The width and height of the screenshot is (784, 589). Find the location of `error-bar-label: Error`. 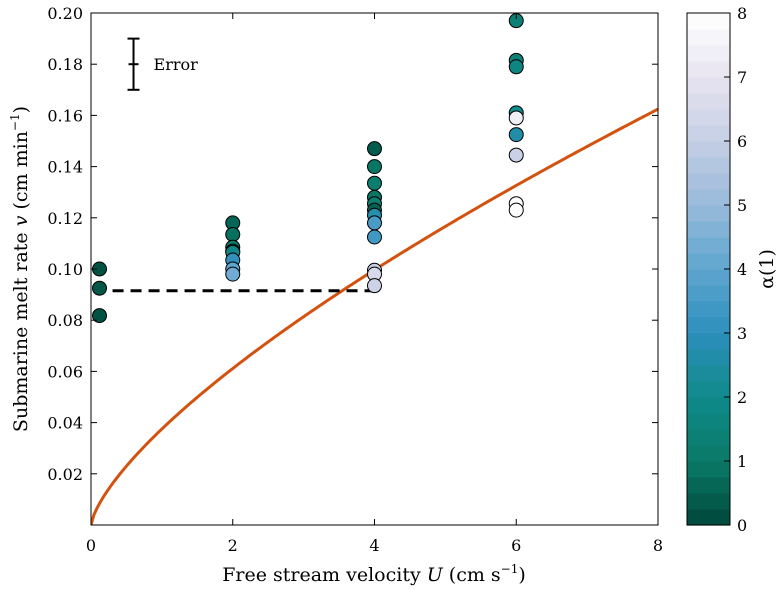

error-bar-label: Error is located at coordinates (176, 64).